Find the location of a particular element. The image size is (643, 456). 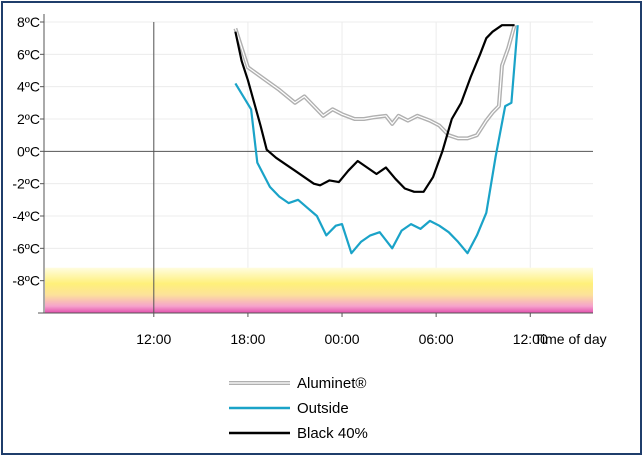

y-tick-label: -4ºC is located at coordinates (26, 216).